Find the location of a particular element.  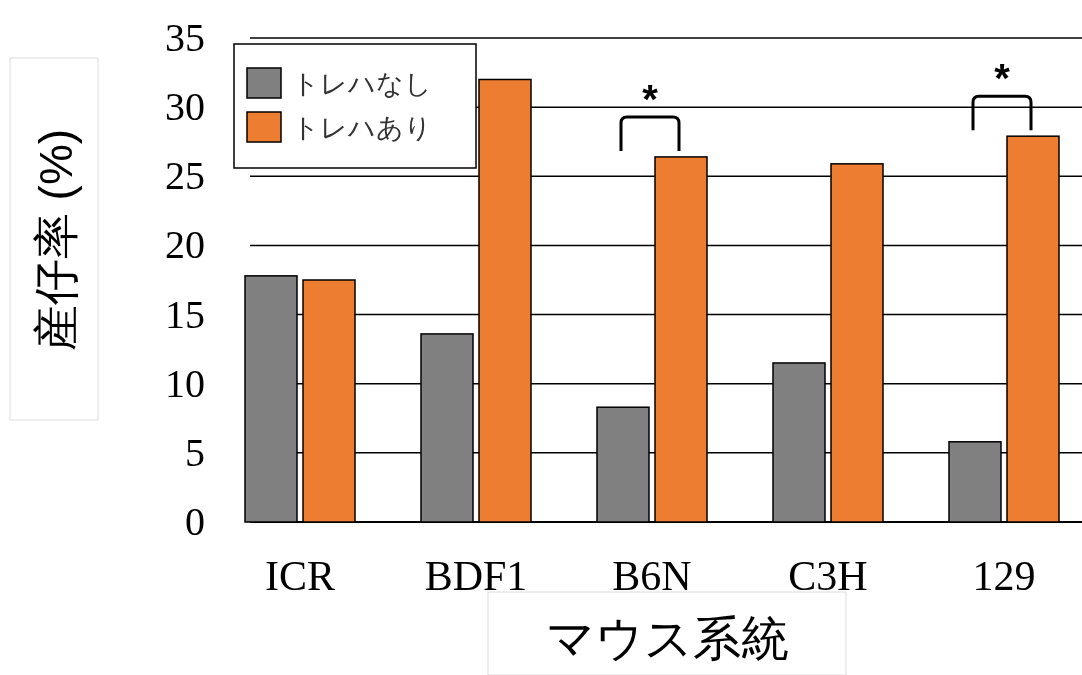

y-tick-label: 0 is located at coordinates (195, 521).